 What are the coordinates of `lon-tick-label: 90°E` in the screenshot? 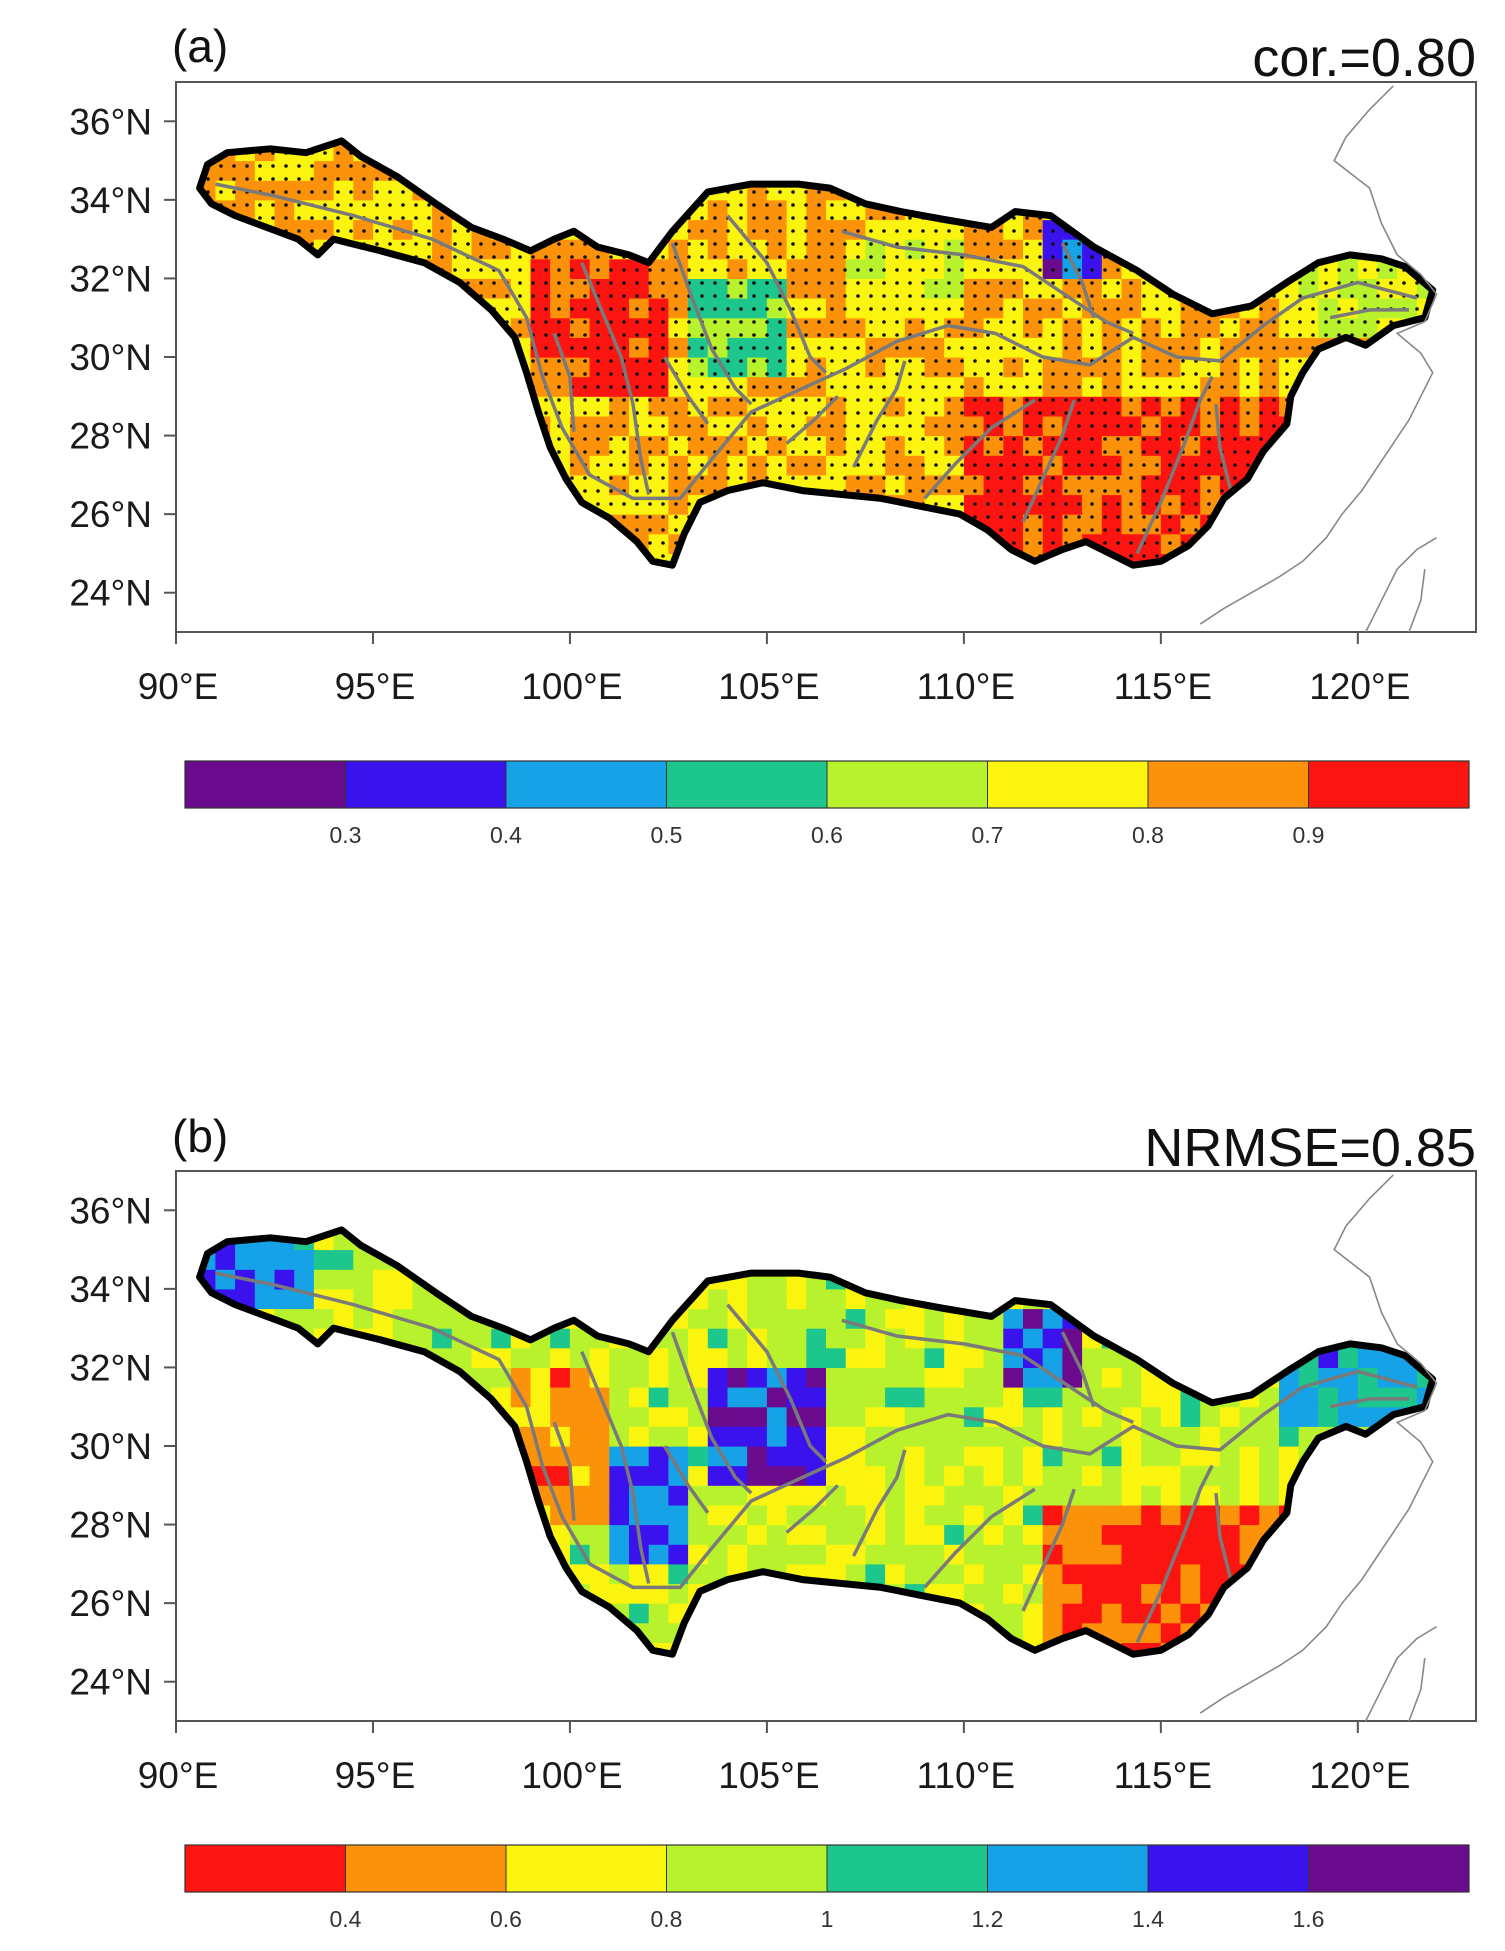 It's located at (178, 1775).